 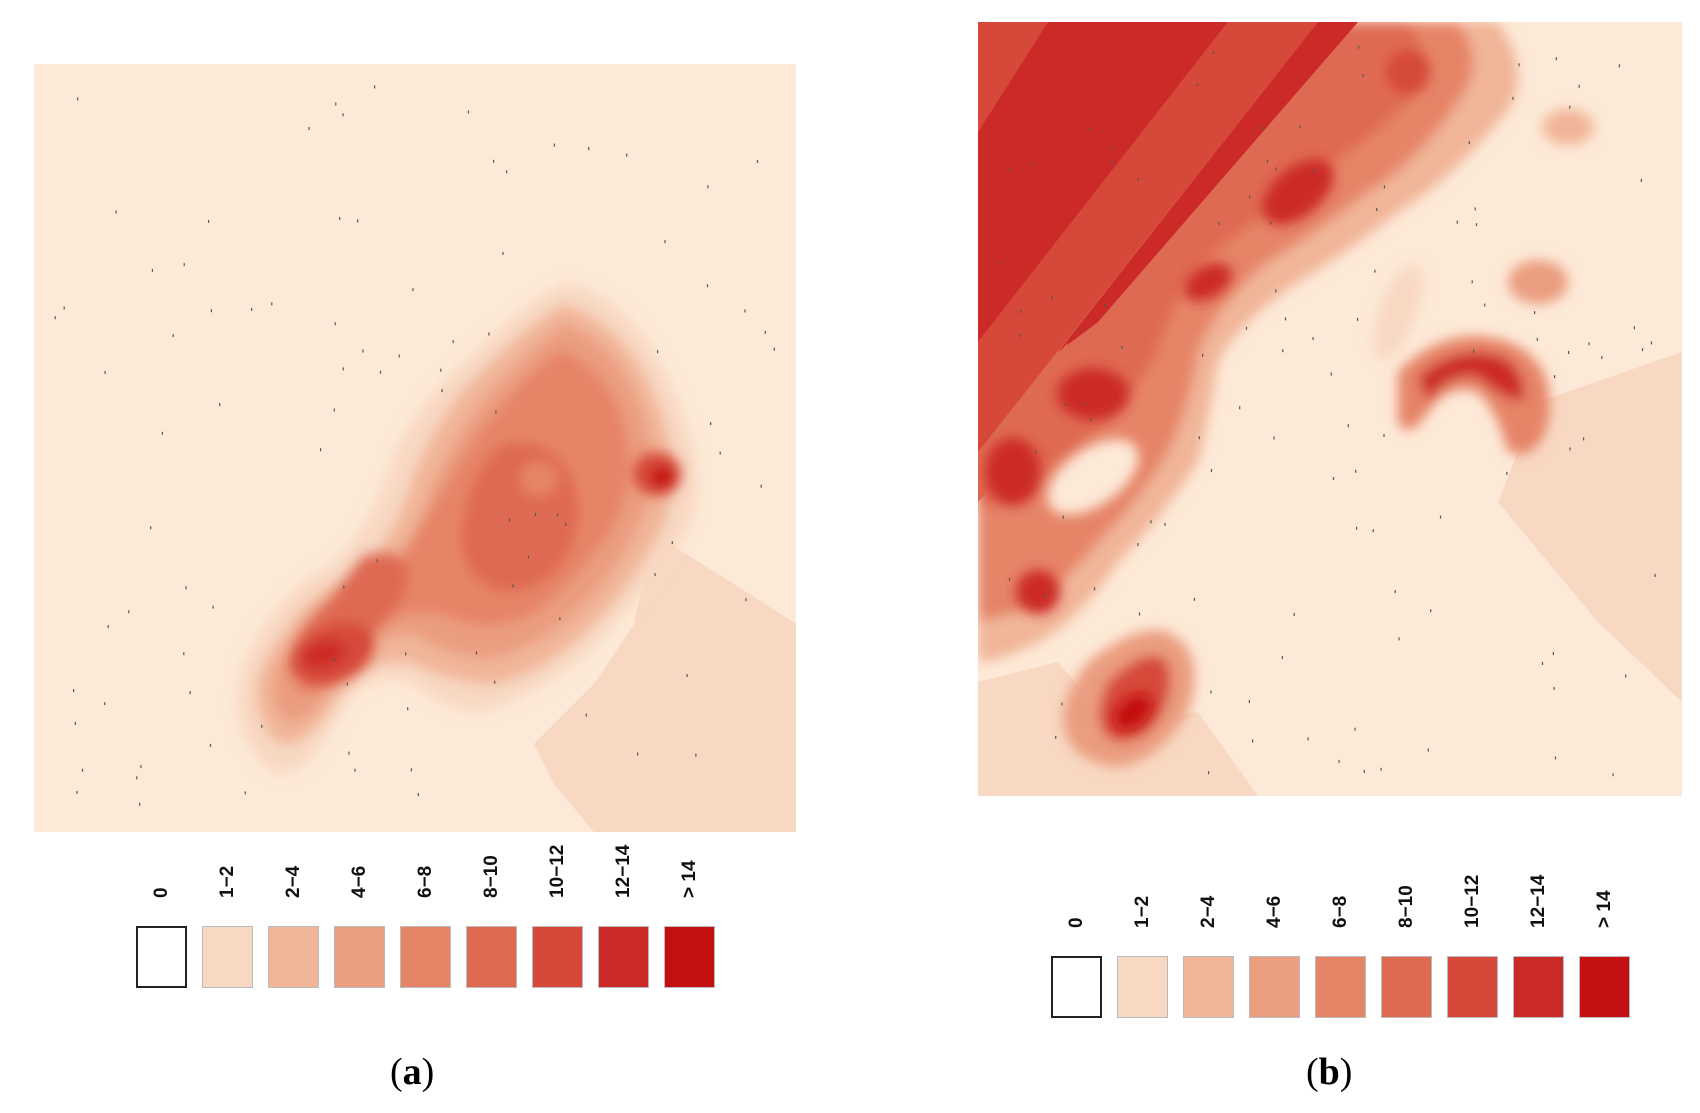 I want to click on map-b-edge-region, so click(x=1590, y=527).